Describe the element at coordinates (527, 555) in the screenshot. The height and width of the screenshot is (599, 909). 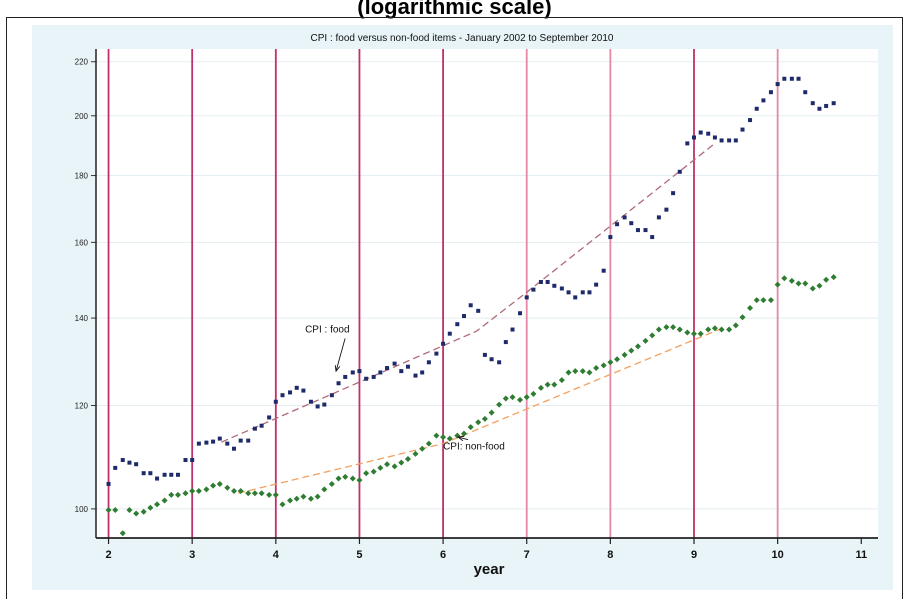
I see `x-tick-label-7: 7` at that location.